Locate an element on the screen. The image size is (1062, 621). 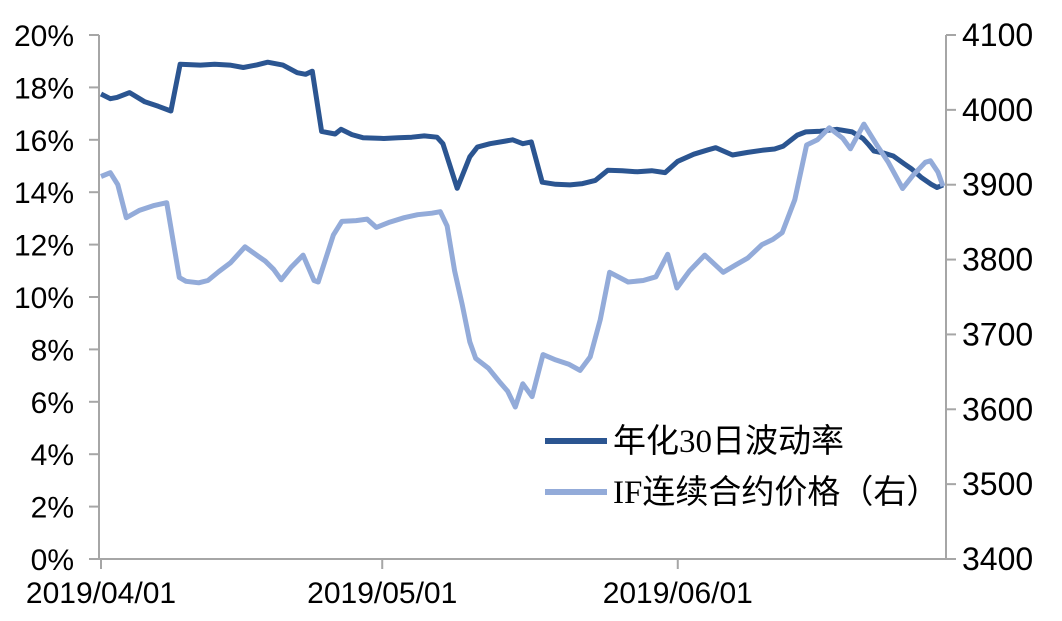
y-right-tick-label: 3600 is located at coordinates (997, 409).